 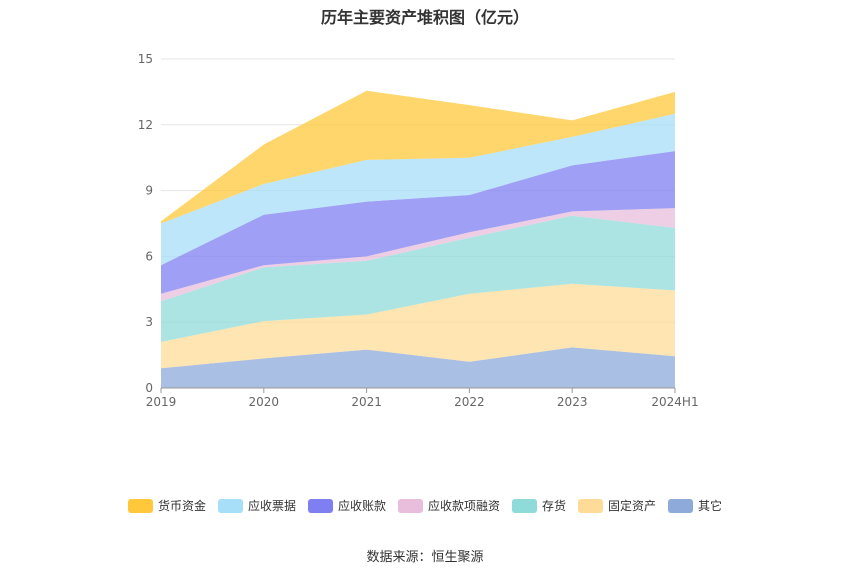 I want to click on x-tick-label: 2024H1, so click(x=674, y=402).